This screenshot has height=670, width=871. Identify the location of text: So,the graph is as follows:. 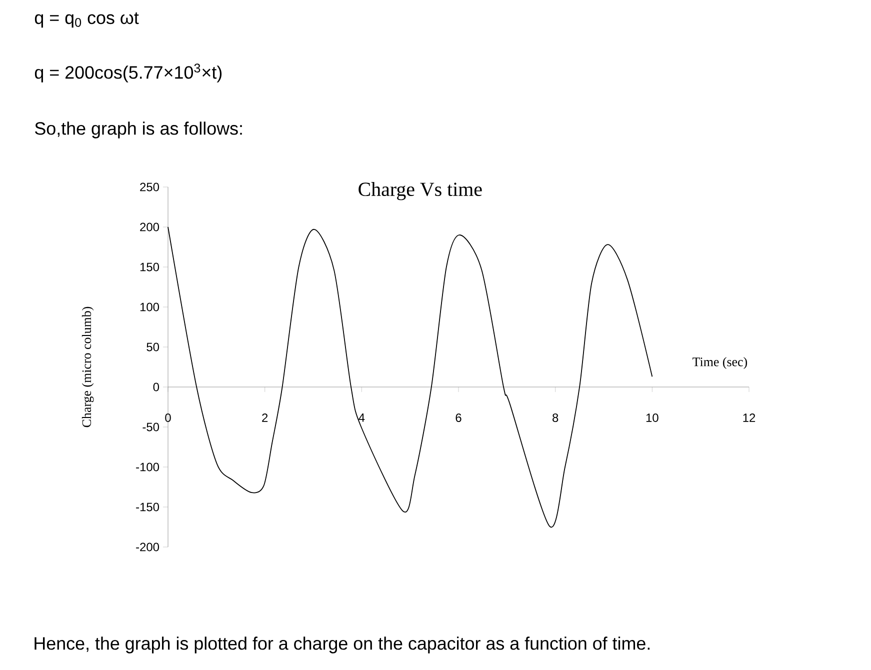
(138, 130).